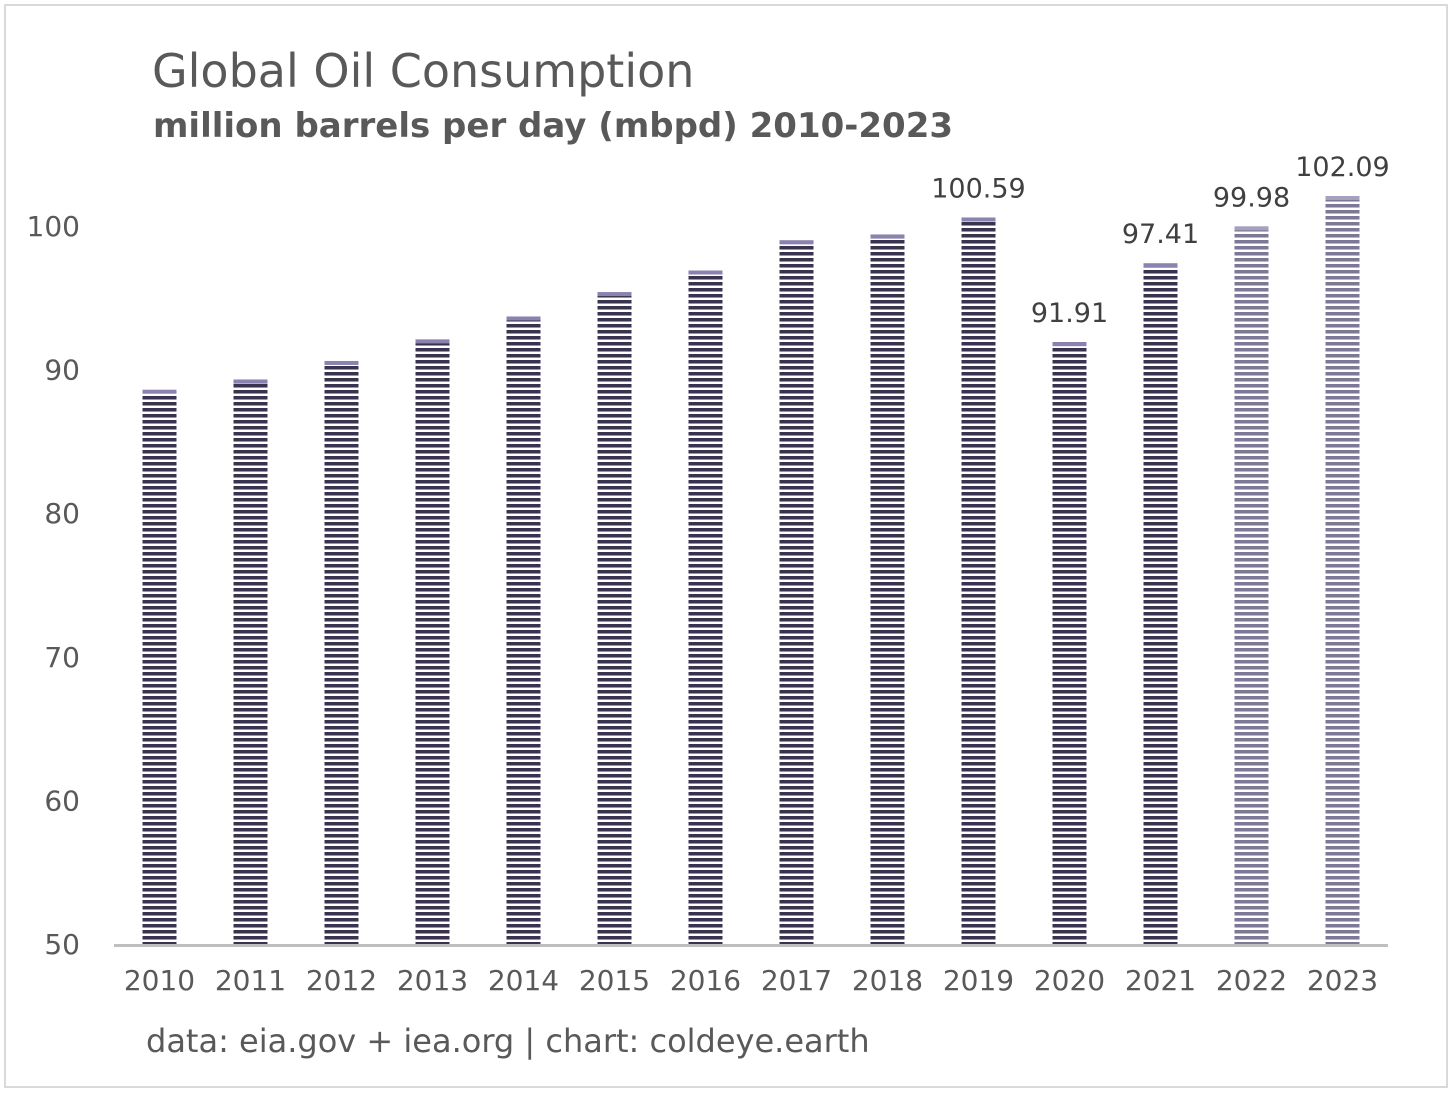 This screenshot has height=1094, width=1456. What do you see at coordinates (887, 236) in the screenshot?
I see `bar-cap-2018` at bounding box center [887, 236].